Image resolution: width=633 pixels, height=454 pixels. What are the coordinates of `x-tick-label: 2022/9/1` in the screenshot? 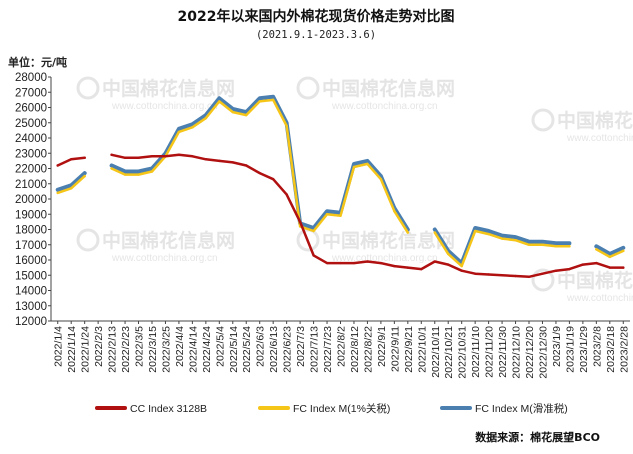 It's located at (382, 346).